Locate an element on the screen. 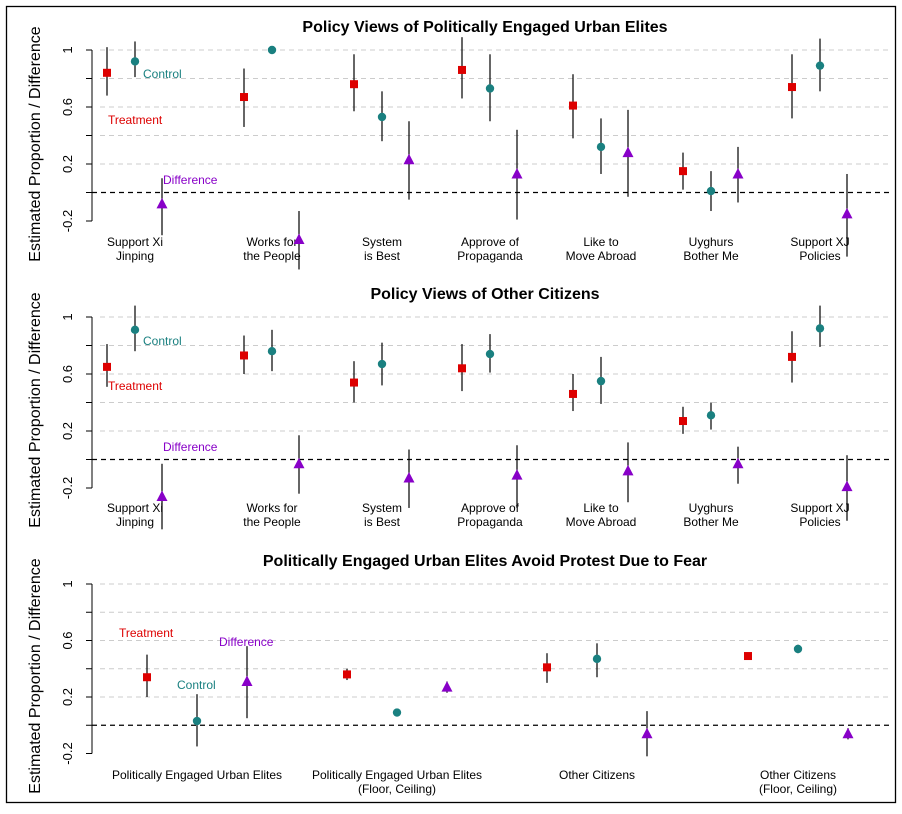  category-label: Uyghurs is located at coordinates (711, 242).